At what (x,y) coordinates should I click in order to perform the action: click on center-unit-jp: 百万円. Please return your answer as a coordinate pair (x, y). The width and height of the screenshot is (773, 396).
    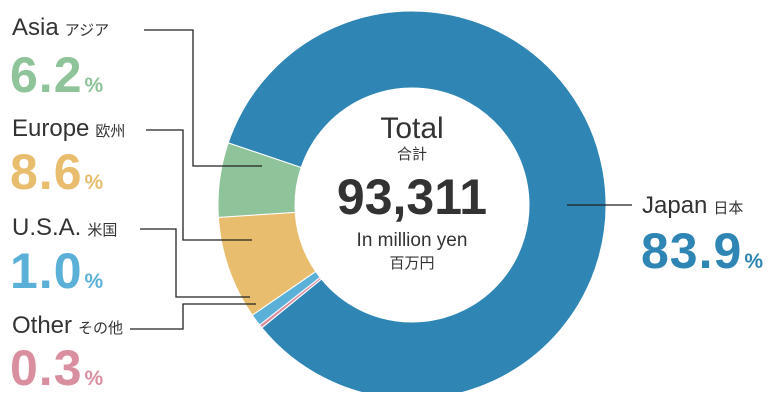
    Looking at the image, I should click on (412, 263).